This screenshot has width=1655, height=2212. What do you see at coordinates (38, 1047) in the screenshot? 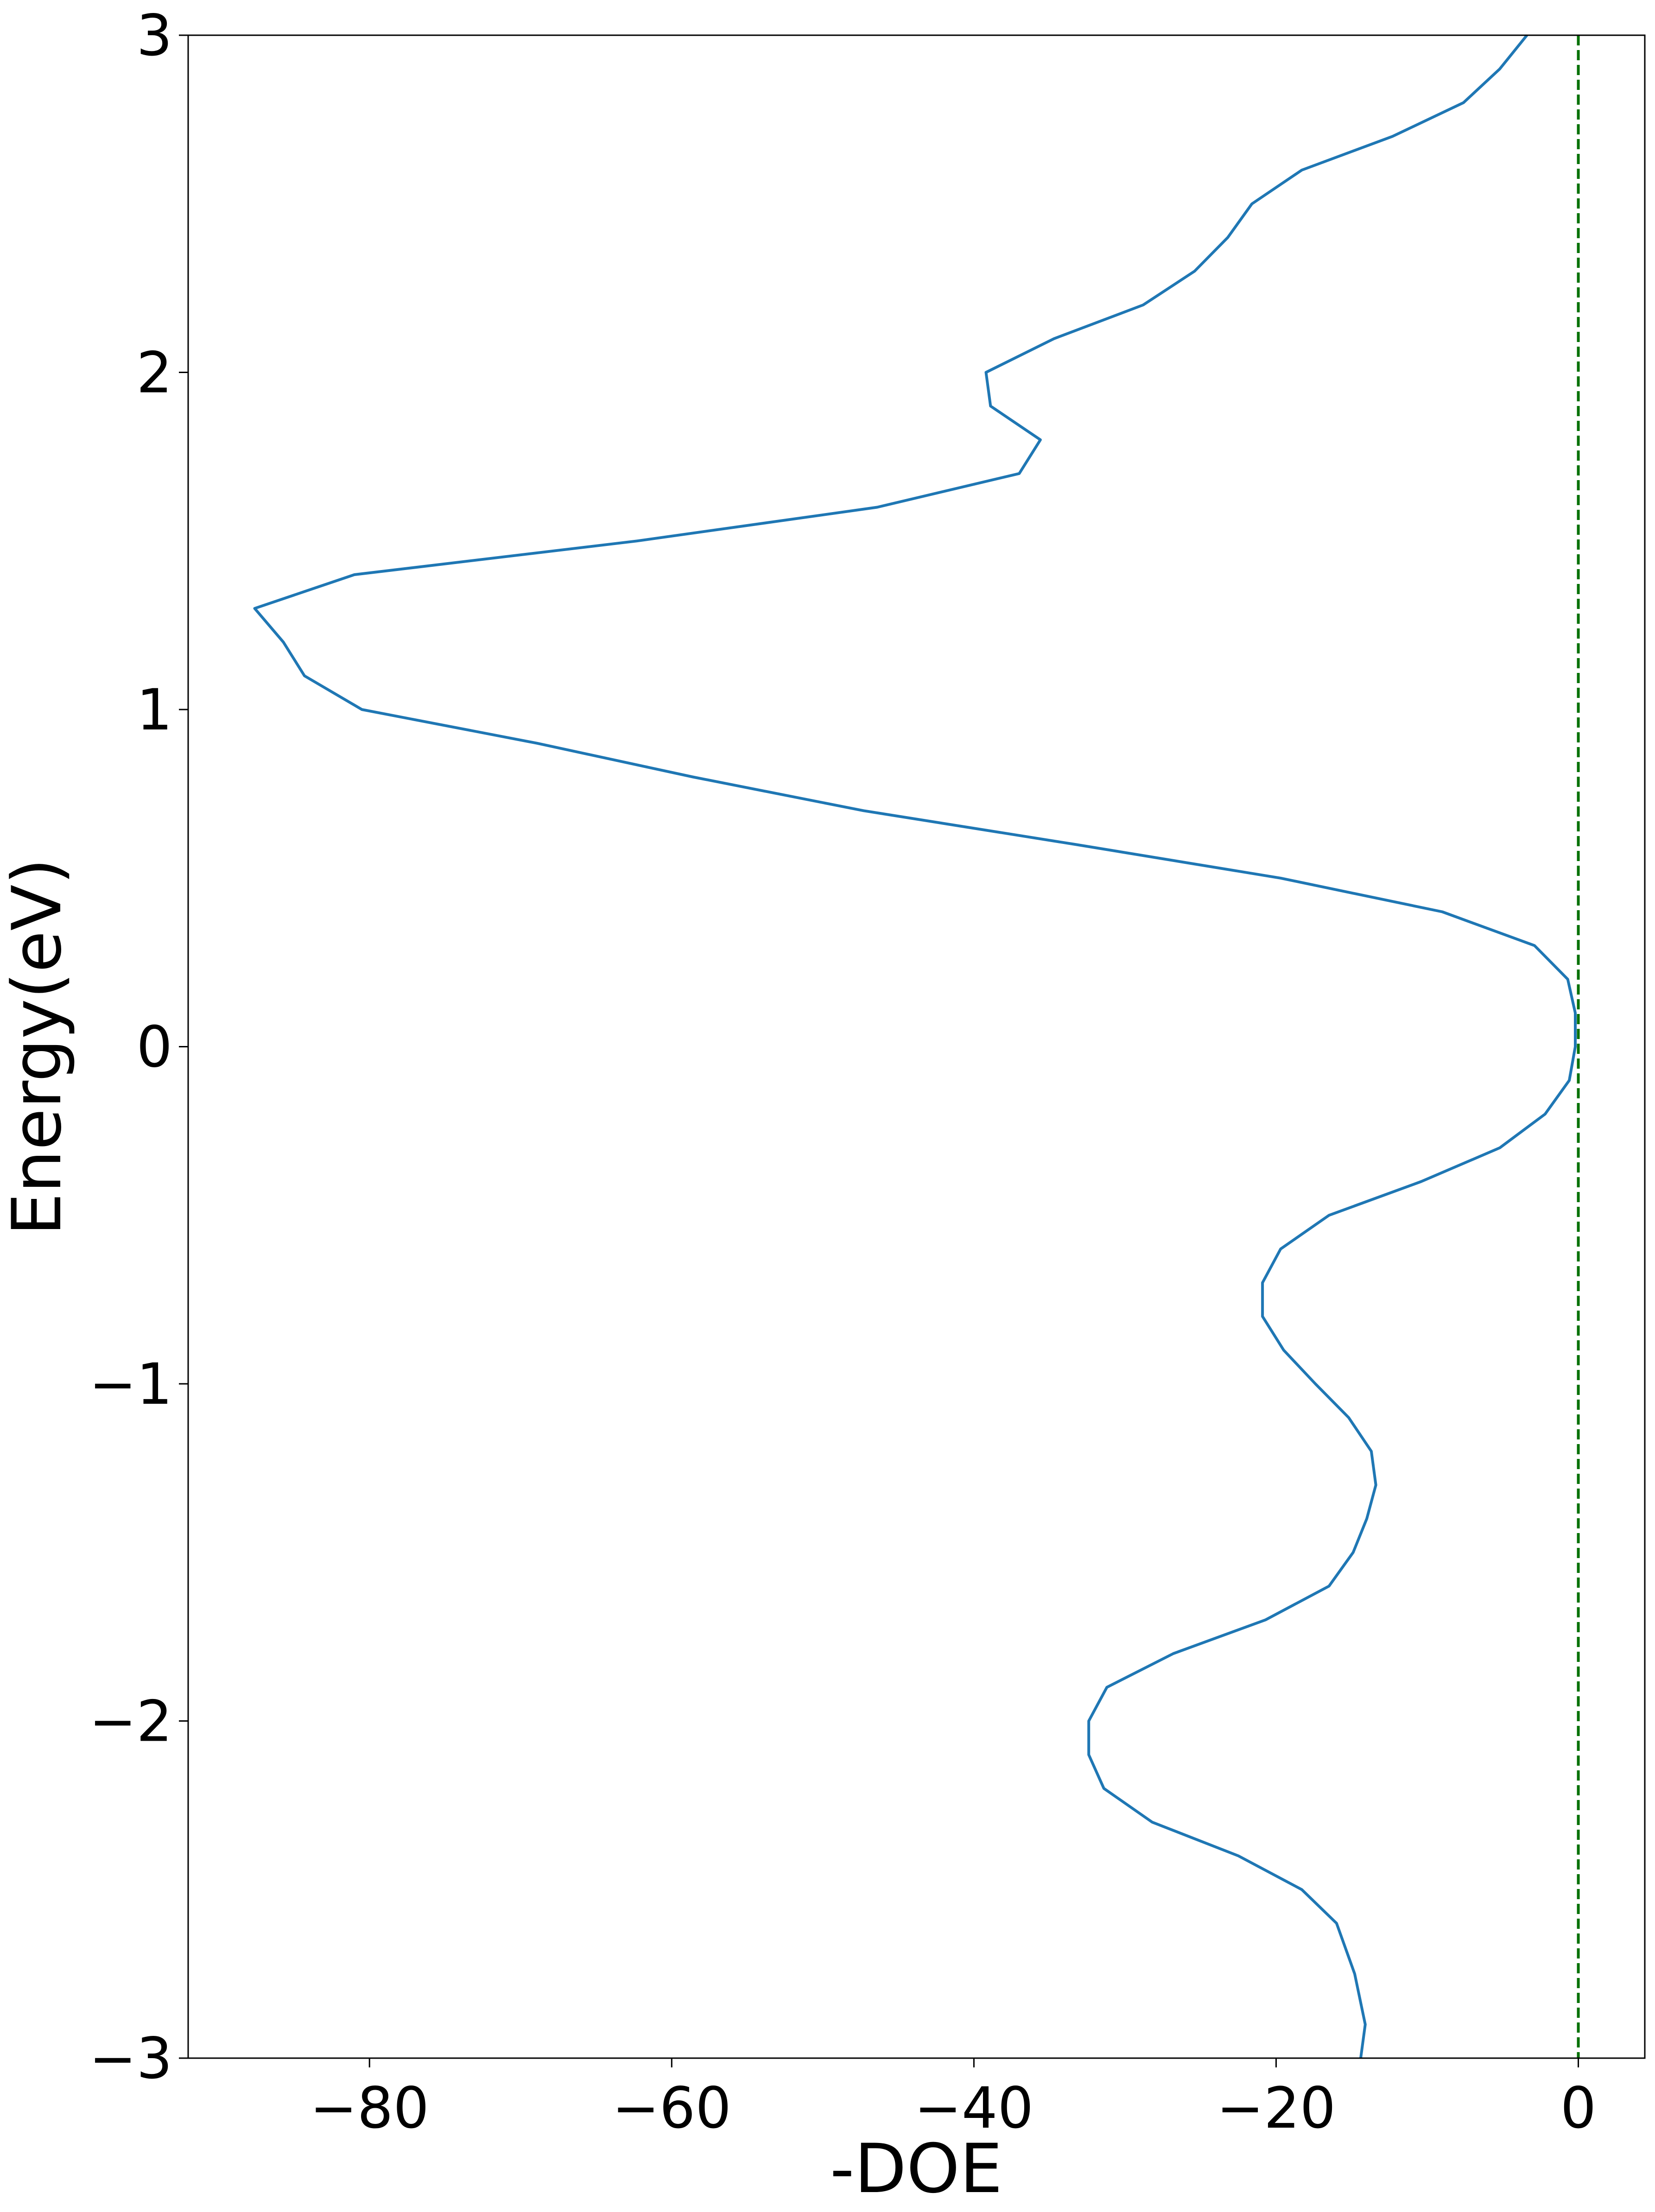
I see `y-axis-label: Energy(eV)` at bounding box center [38, 1047].